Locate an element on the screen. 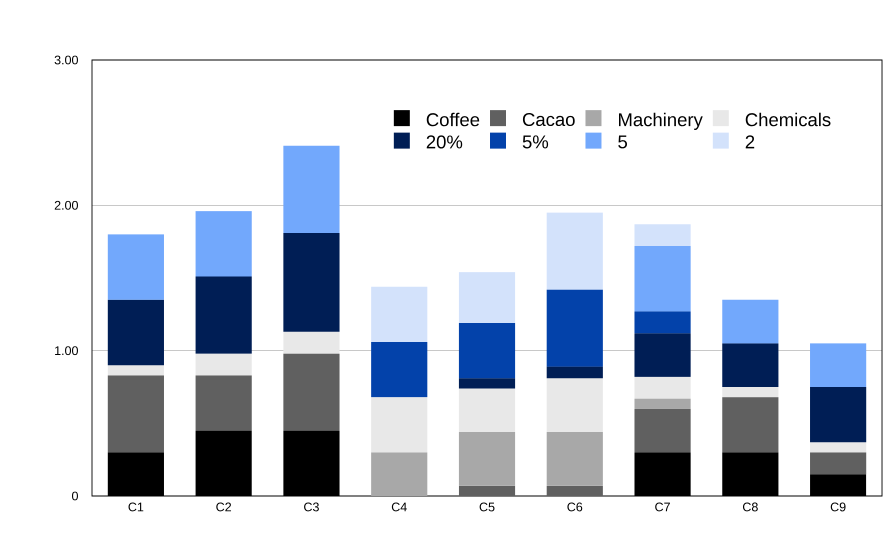  y-tick-label: 2.00 is located at coordinates (66, 205).